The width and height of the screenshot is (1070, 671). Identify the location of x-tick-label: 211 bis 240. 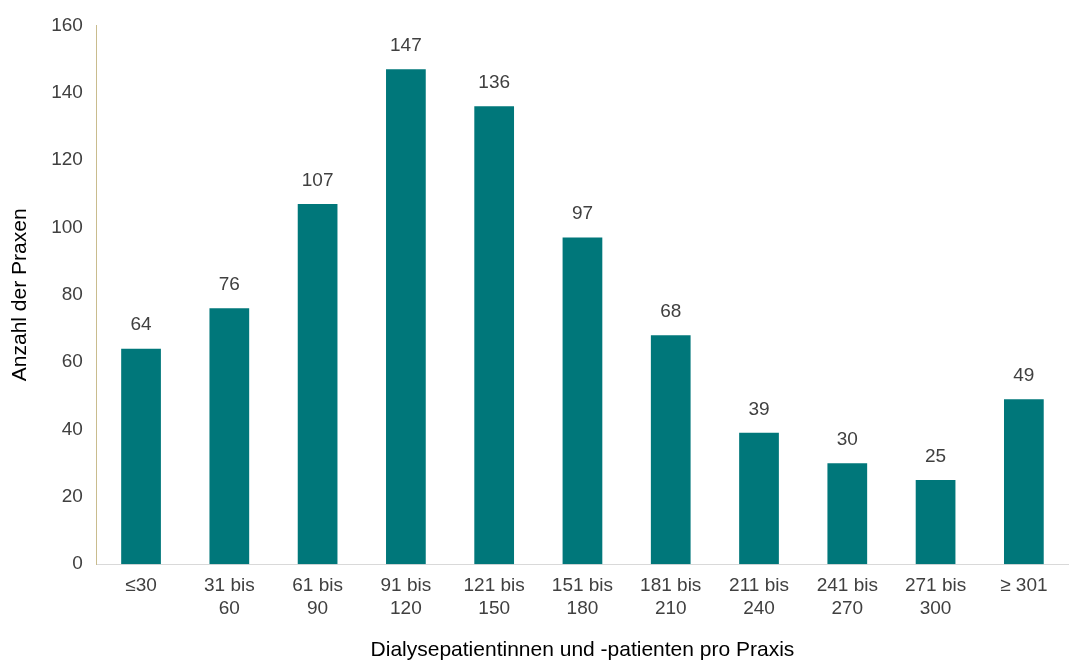
(759, 595).